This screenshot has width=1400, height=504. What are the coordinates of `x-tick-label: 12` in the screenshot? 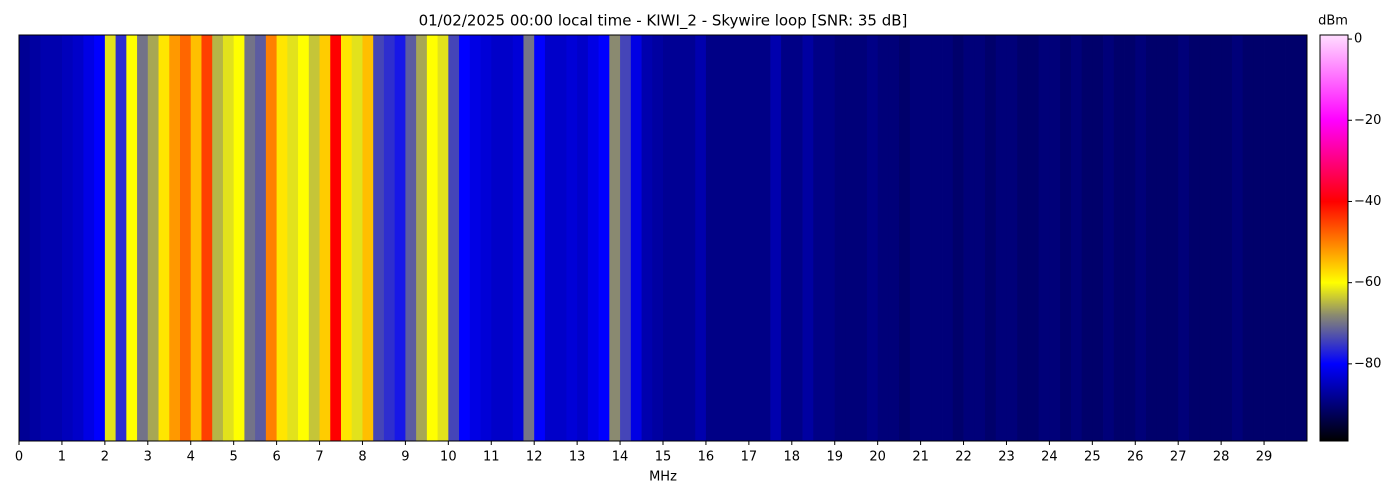 It's located at (534, 457).